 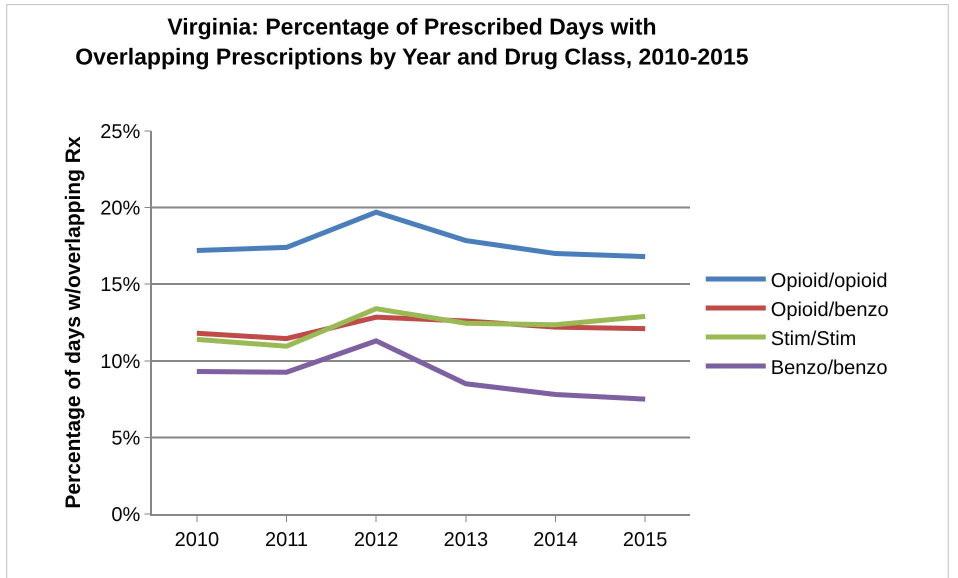 What do you see at coordinates (829, 281) in the screenshot?
I see `legend-label: Opioid/opioid` at bounding box center [829, 281].